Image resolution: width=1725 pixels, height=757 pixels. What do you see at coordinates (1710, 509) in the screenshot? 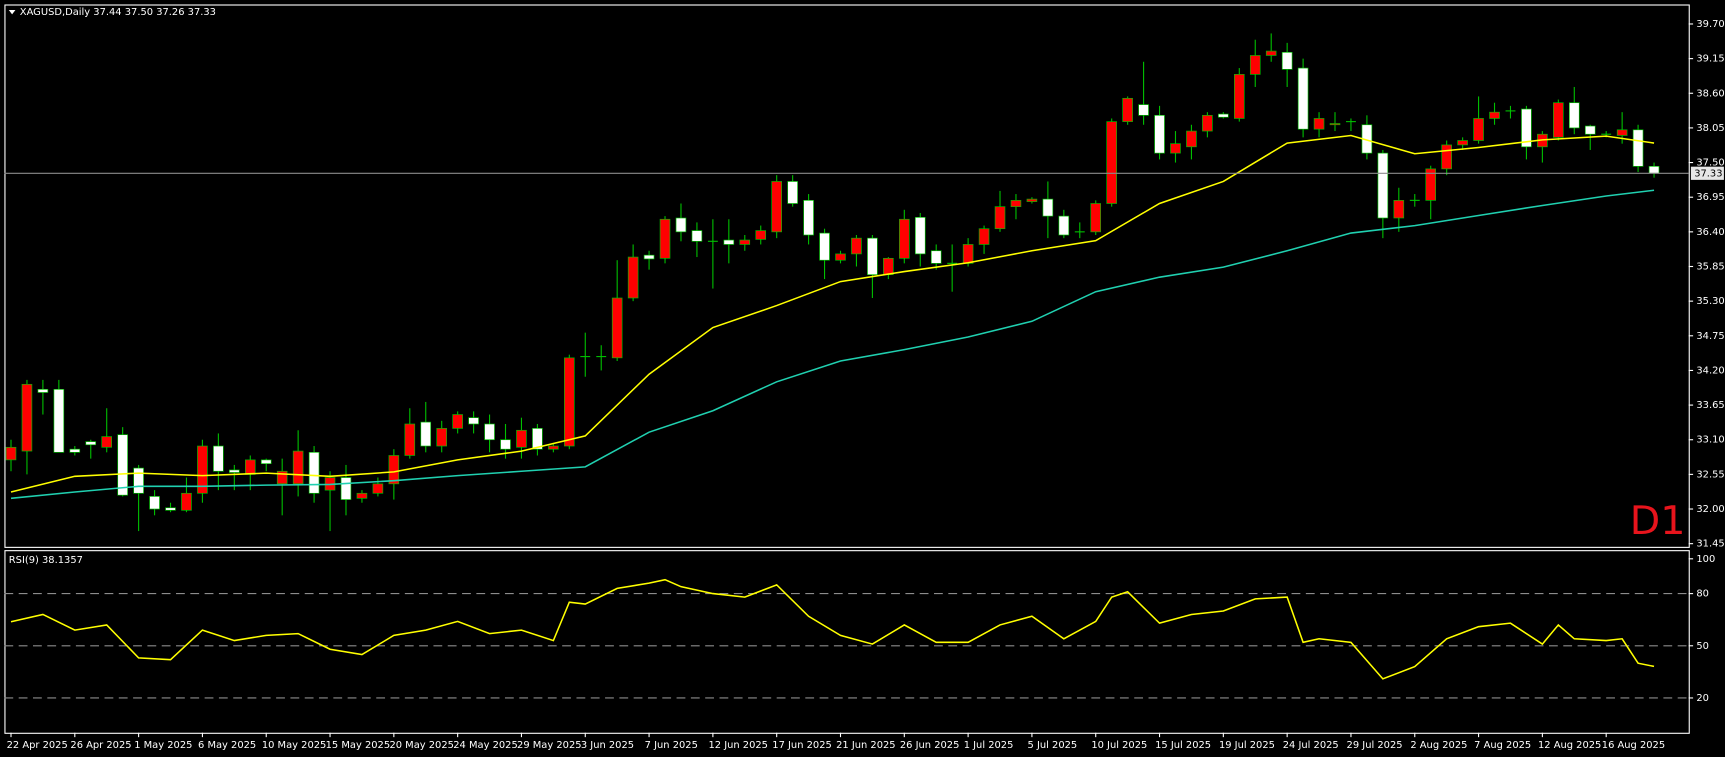
I see `y-tick-label: 32.00` at bounding box center [1710, 509].